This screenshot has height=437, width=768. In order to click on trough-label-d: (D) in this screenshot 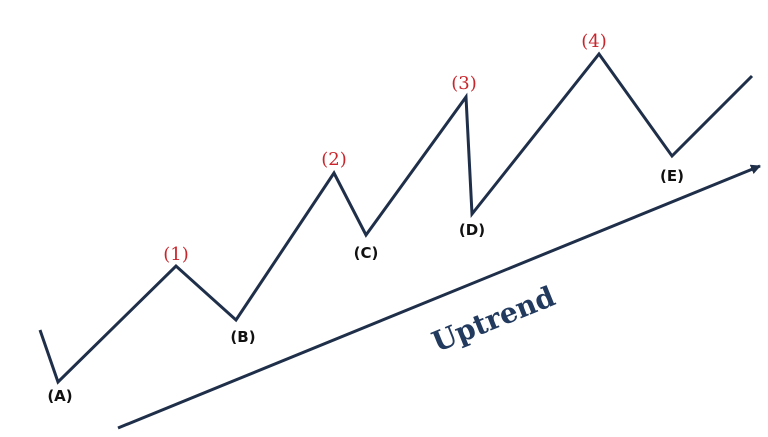, I will do `click(472, 230)`.